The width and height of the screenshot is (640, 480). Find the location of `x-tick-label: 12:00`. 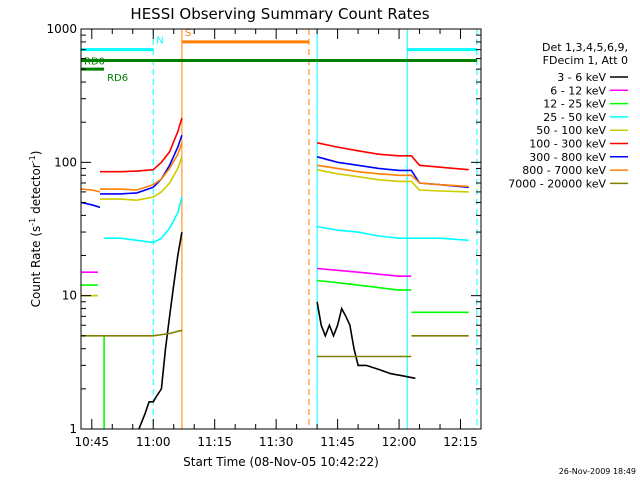

x-tick-label: 12:00 is located at coordinates (399, 442).